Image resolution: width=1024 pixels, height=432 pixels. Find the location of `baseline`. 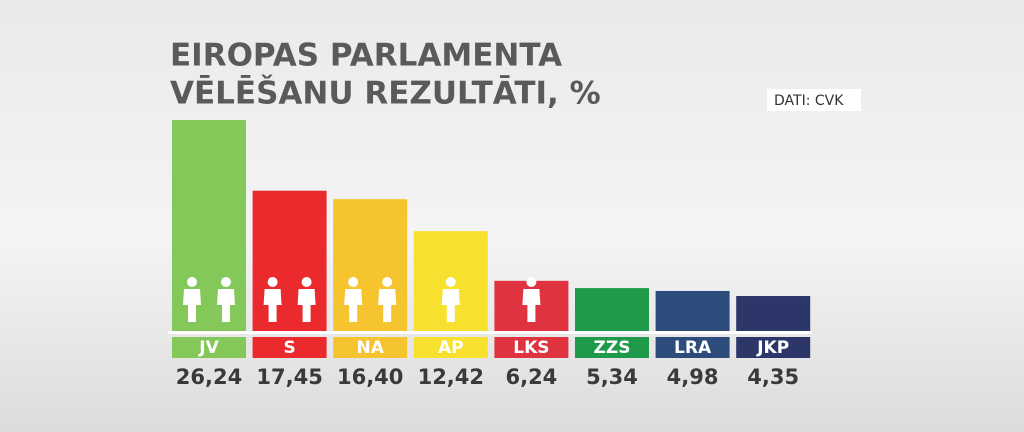

baseline is located at coordinates (490, 332).